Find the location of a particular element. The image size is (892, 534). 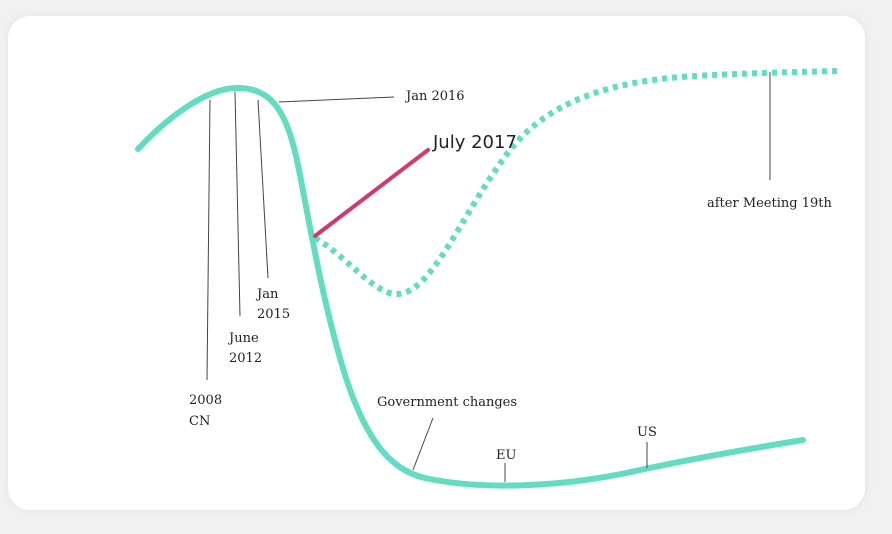

label-eu: EU is located at coordinates (506, 455).